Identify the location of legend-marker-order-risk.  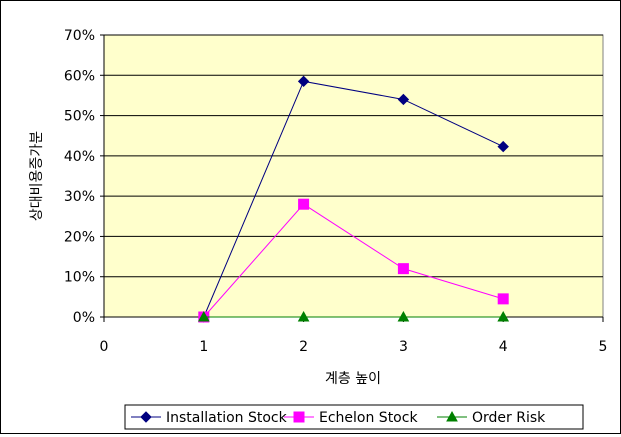
(452, 416).